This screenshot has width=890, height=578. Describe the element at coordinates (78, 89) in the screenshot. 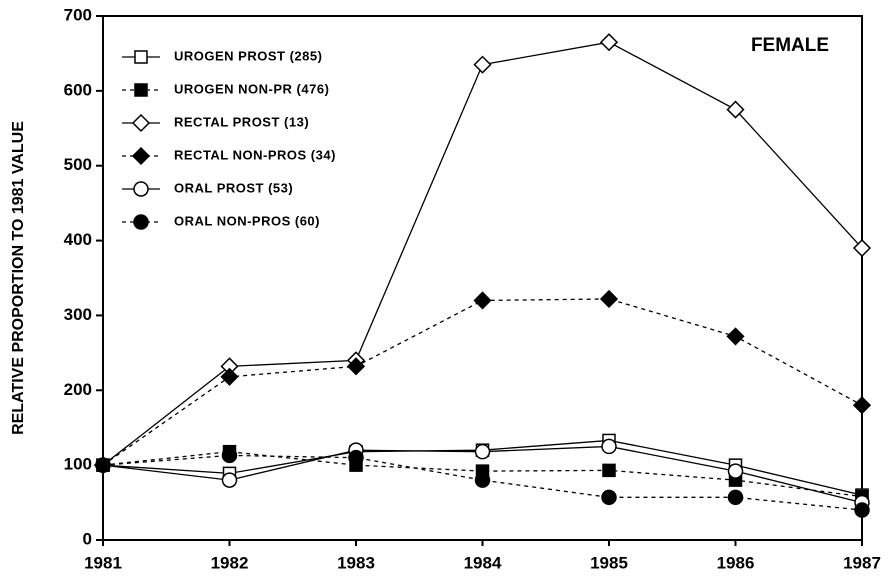

I see `y-tick-label: 600` at that location.